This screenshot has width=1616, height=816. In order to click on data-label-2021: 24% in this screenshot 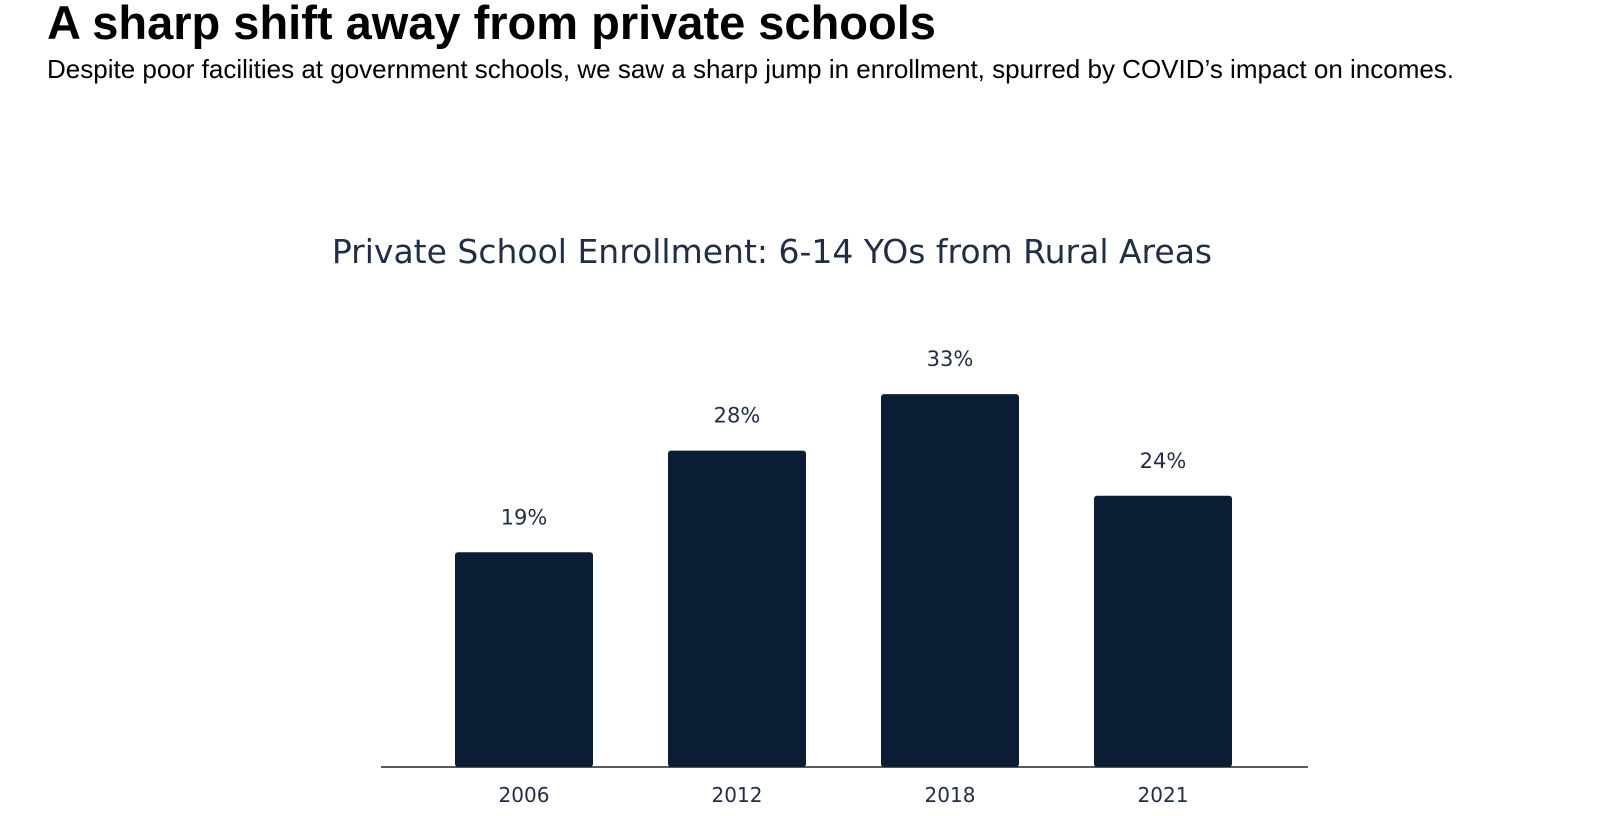, I will do `click(1163, 461)`.